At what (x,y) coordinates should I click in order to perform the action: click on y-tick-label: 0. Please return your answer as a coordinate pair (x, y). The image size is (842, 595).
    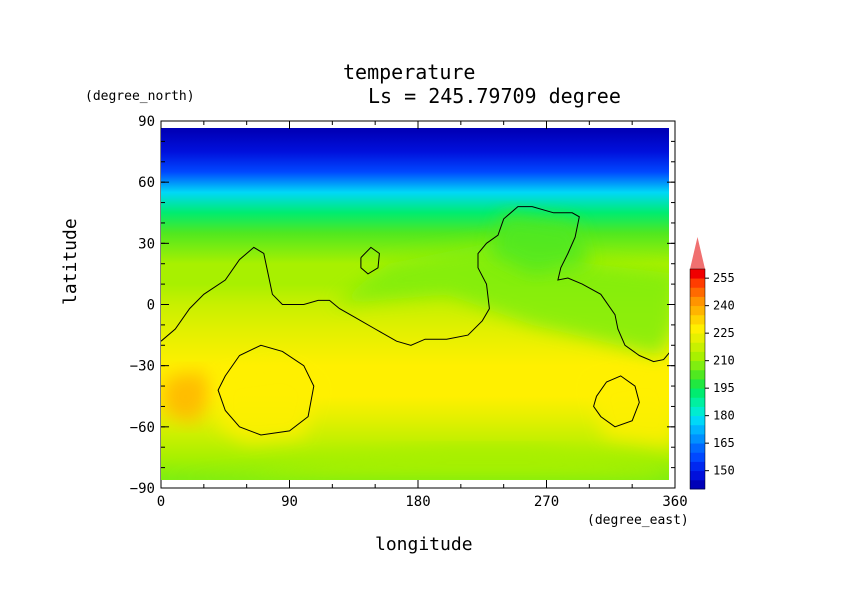
    Looking at the image, I should click on (151, 306).